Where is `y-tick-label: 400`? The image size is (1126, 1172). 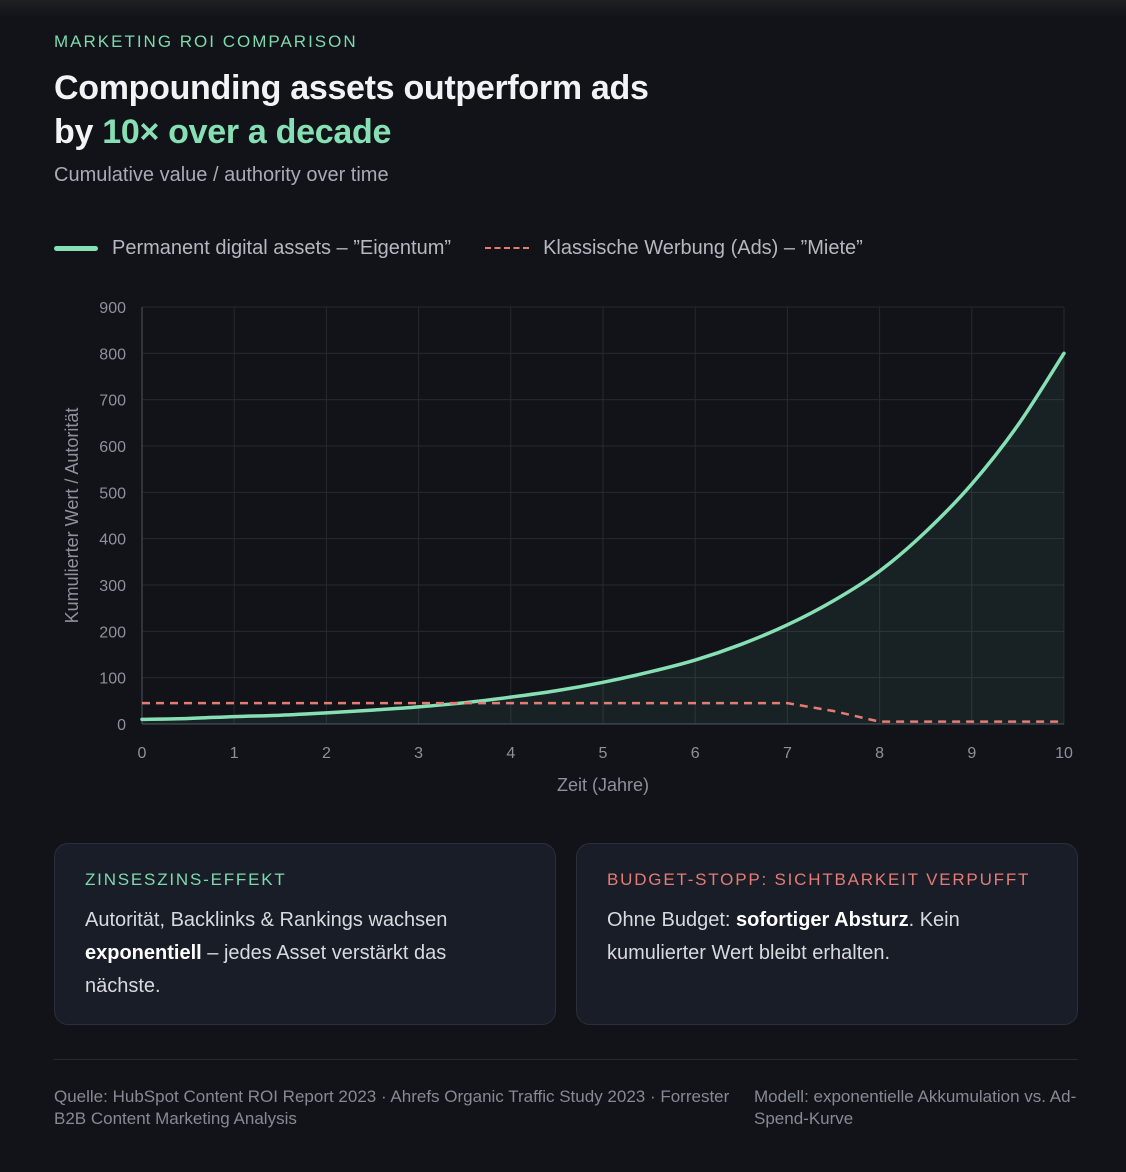 y-tick-label: 400 is located at coordinates (112, 540).